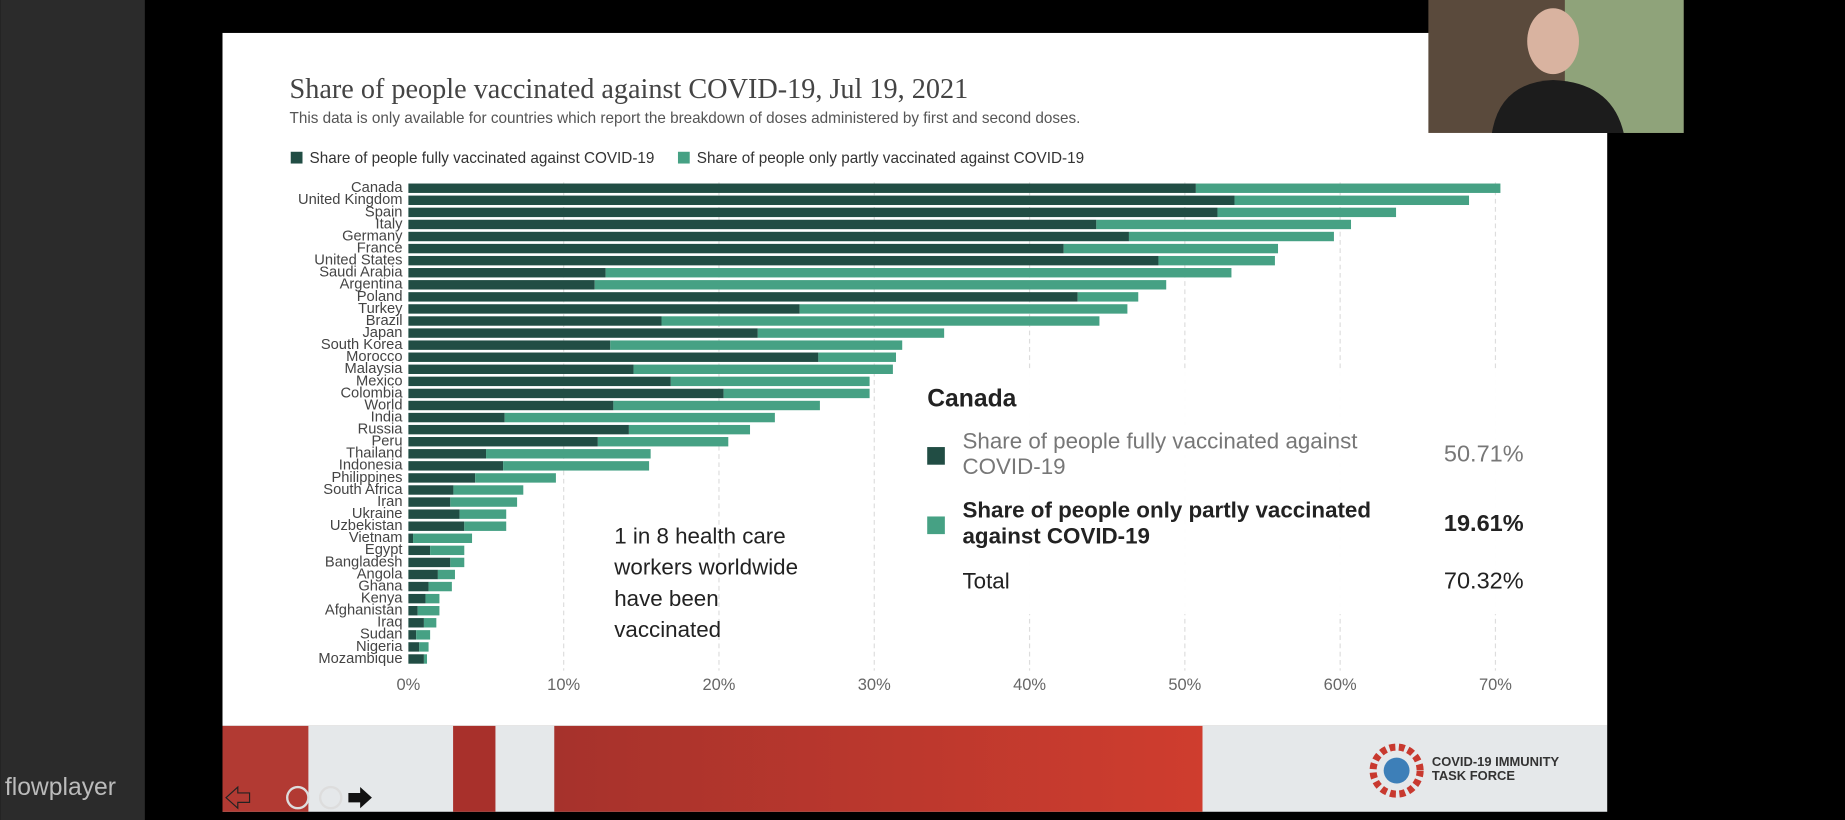  What do you see at coordinates (381, 635) in the screenshot?
I see `y-tick-label: Sudan` at bounding box center [381, 635].